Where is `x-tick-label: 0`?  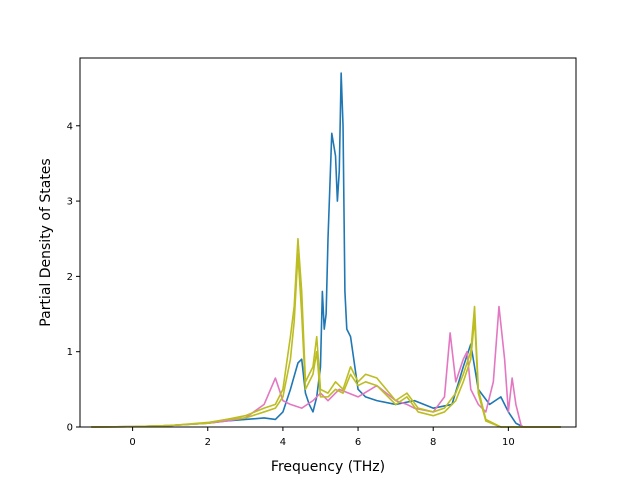 x-tick-label: 0 is located at coordinates (132, 442).